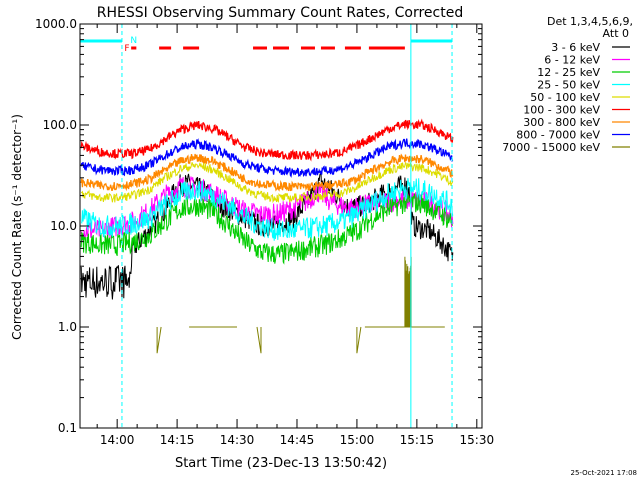 The image size is (640, 480). What do you see at coordinates (117, 440) in the screenshot?
I see `x-tick-label: 14:00` at bounding box center [117, 440].